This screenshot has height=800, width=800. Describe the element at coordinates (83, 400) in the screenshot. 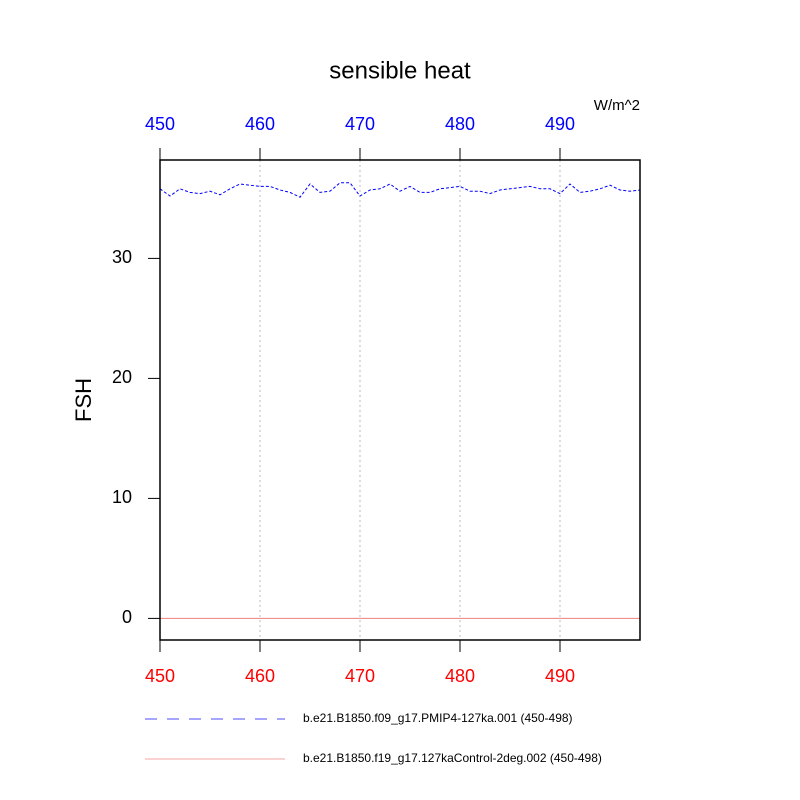

I see `y-axis-label: FSH` at that location.